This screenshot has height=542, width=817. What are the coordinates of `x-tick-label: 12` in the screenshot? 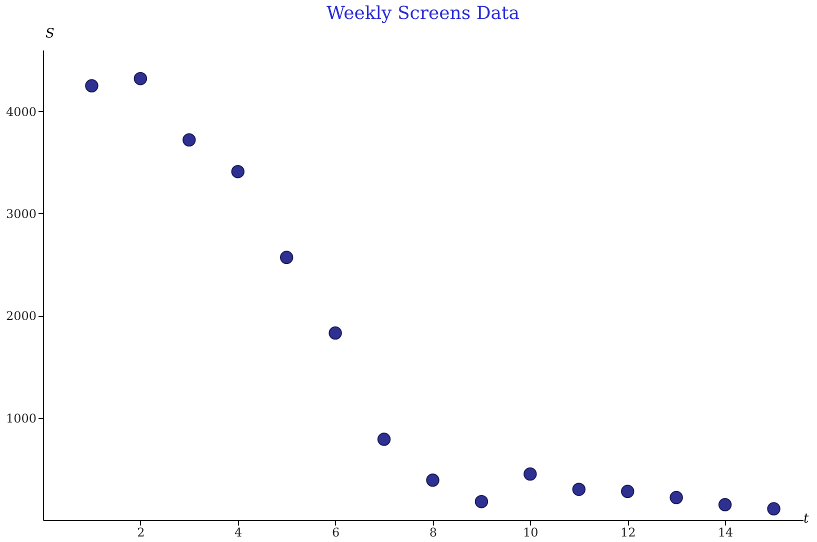 It's located at (628, 533).